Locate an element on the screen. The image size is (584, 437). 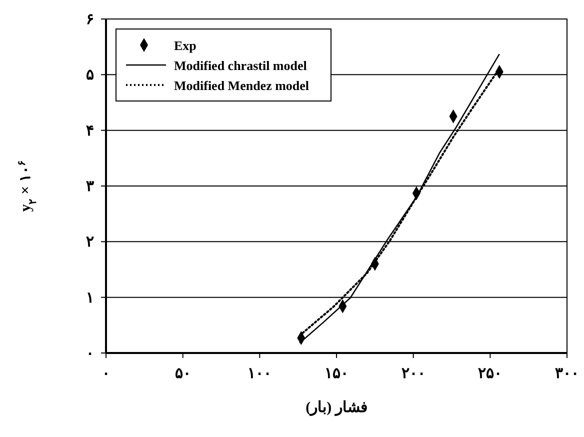
y-tick-label: ۳ is located at coordinates (90, 187).